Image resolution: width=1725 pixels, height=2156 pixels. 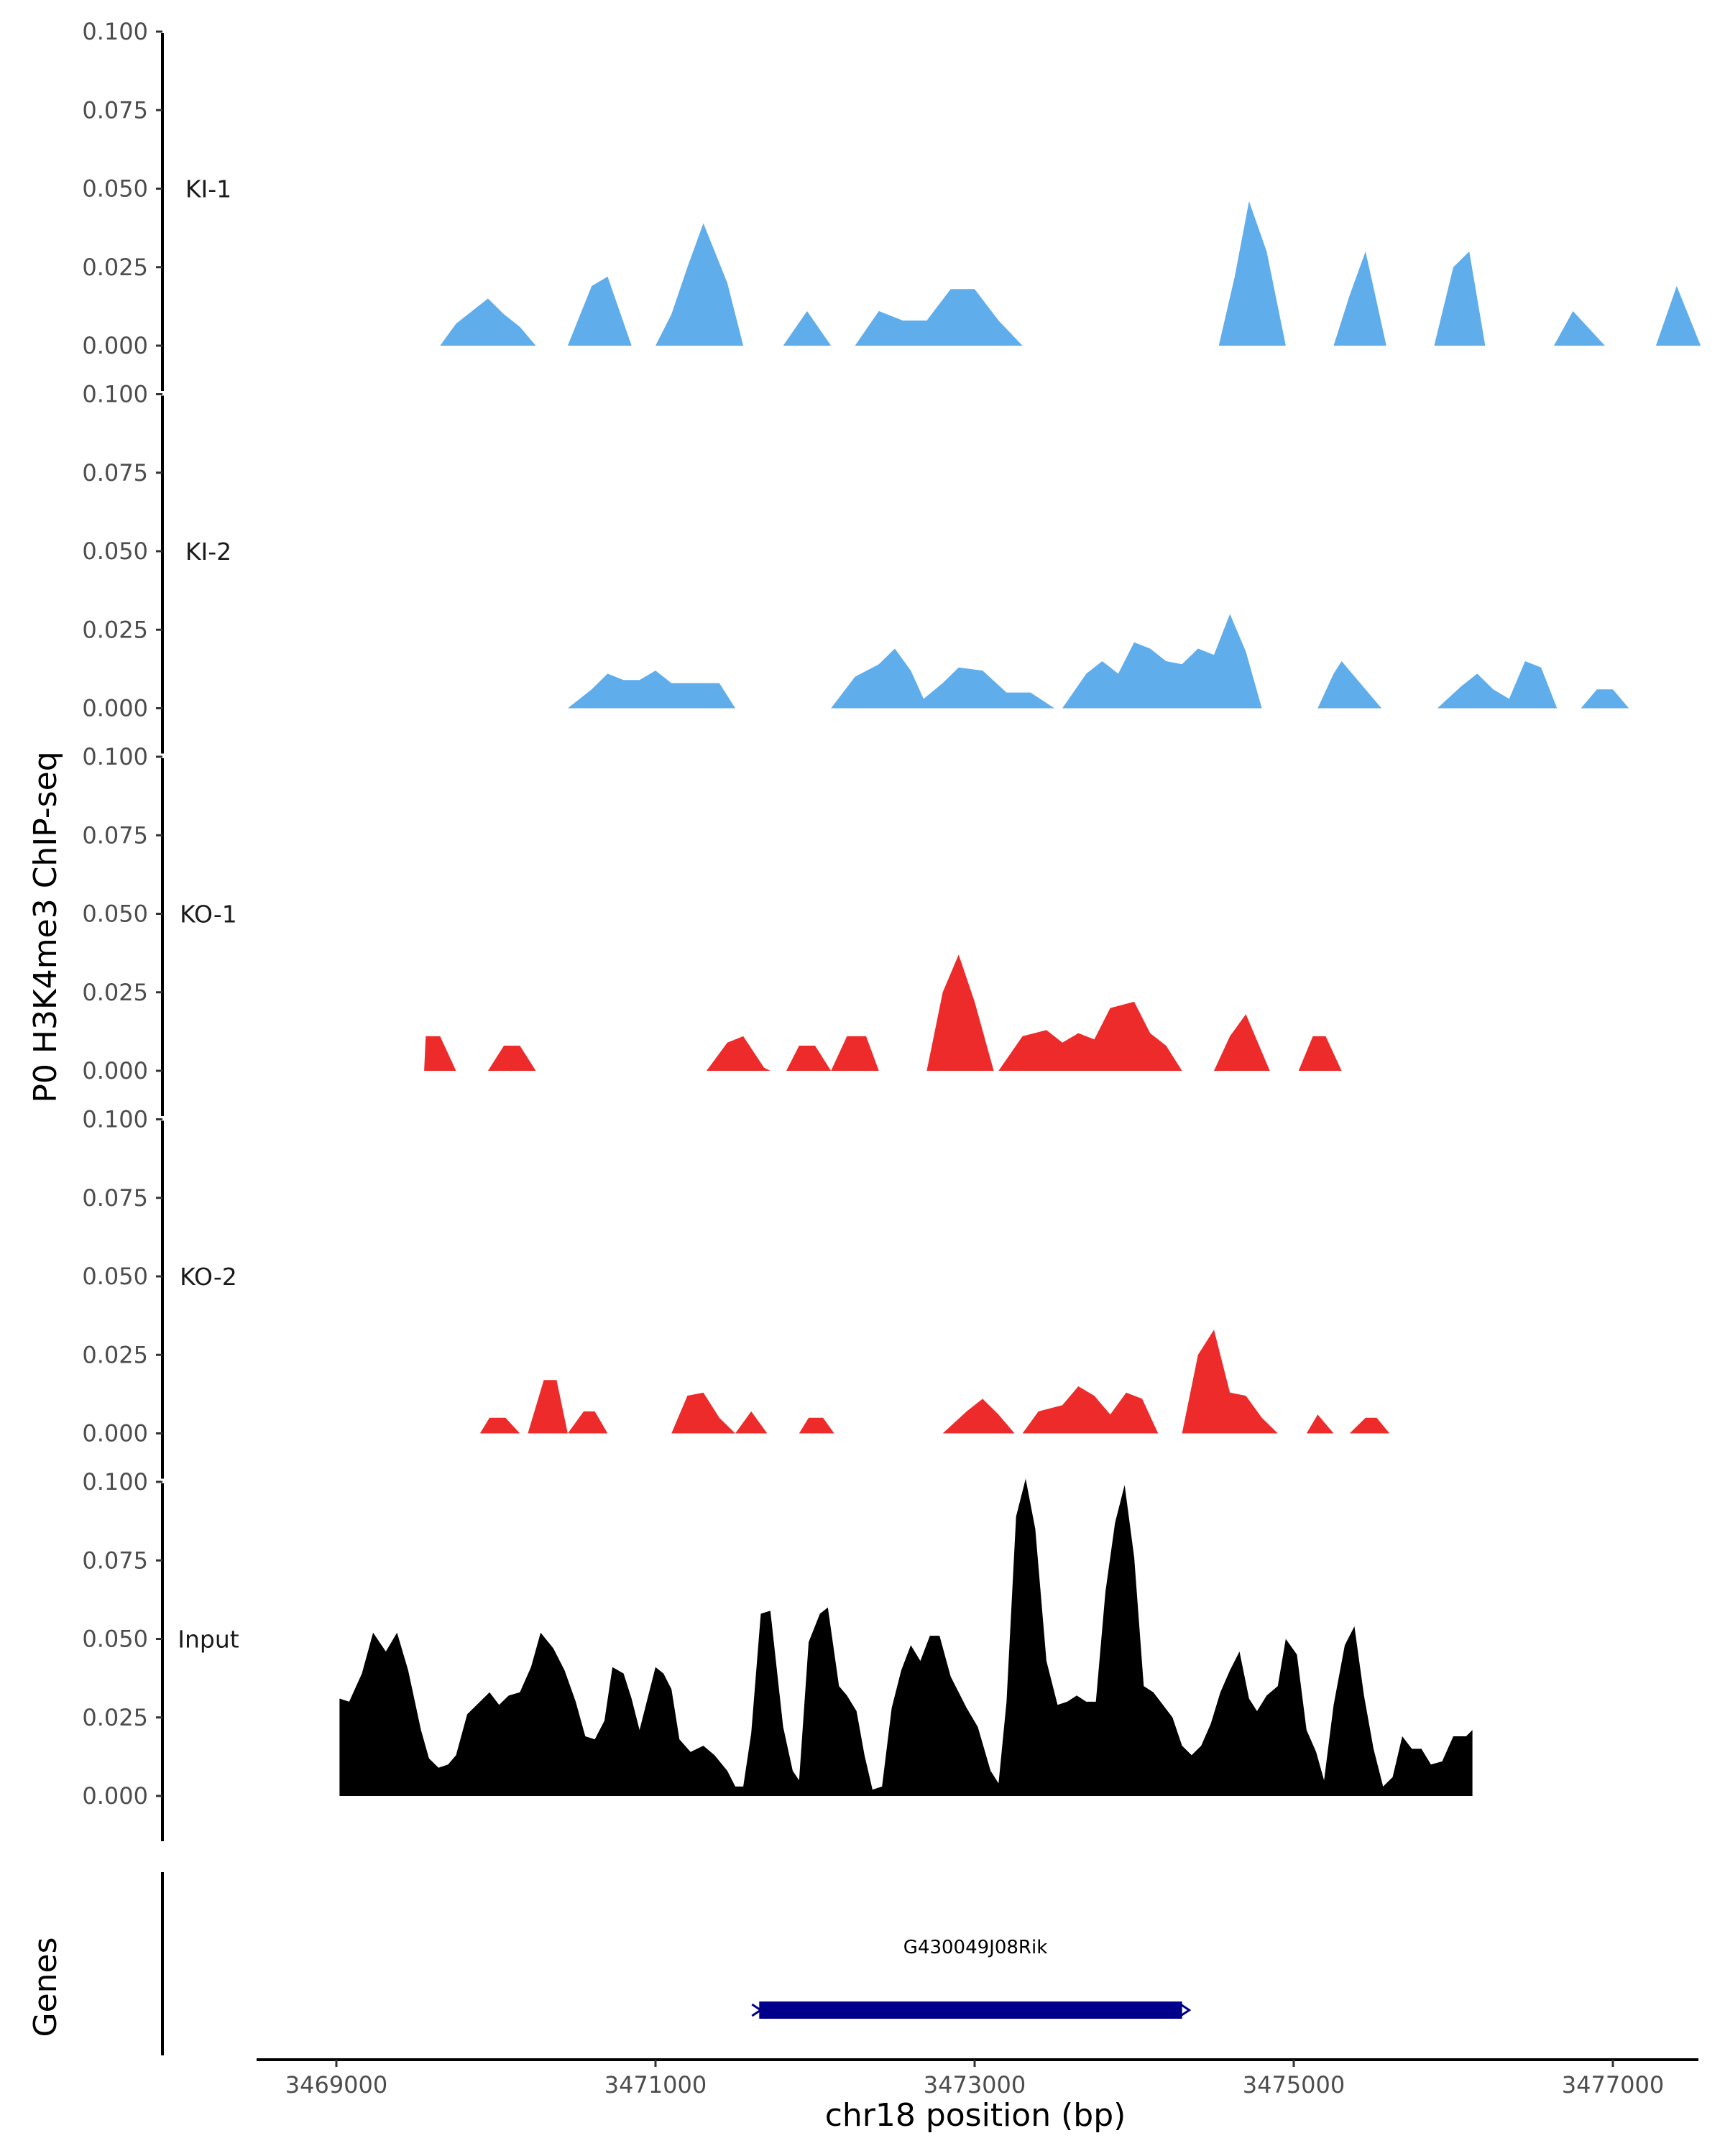 I want to click on x-axis: 3469000 3471000 3473000 3475000 3477000, so click(x=977, y=2078).